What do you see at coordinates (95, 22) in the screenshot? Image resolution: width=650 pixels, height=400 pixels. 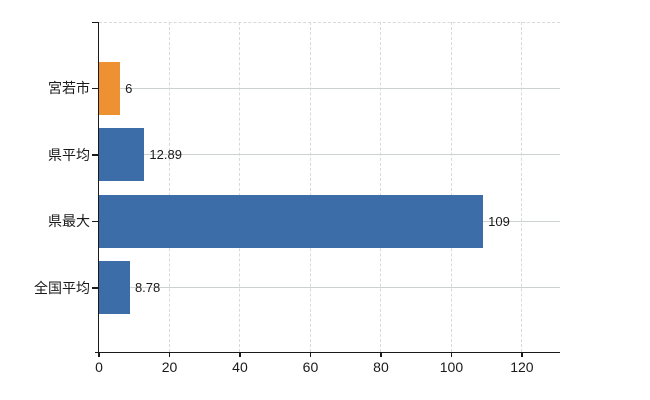 I see `y-axis-top-tick` at bounding box center [95, 22].